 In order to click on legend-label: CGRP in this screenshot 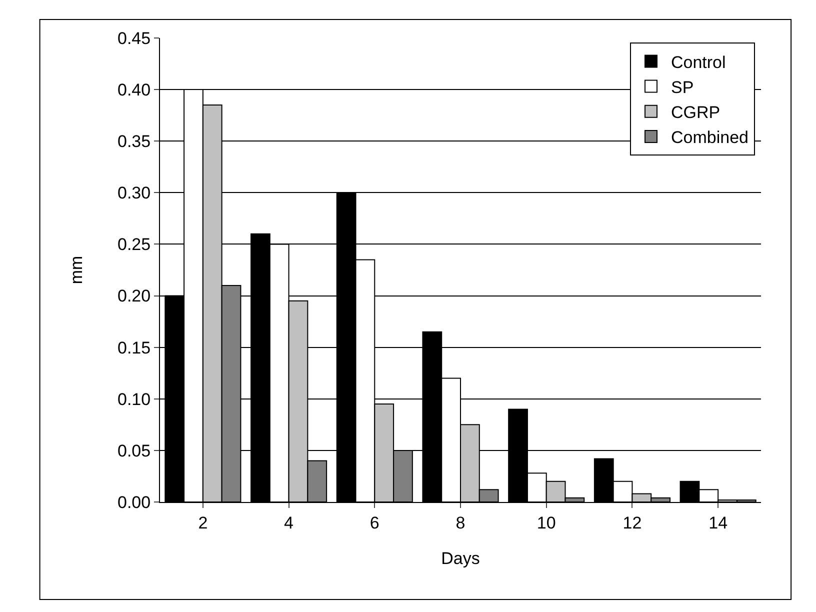, I will do `click(695, 112)`.